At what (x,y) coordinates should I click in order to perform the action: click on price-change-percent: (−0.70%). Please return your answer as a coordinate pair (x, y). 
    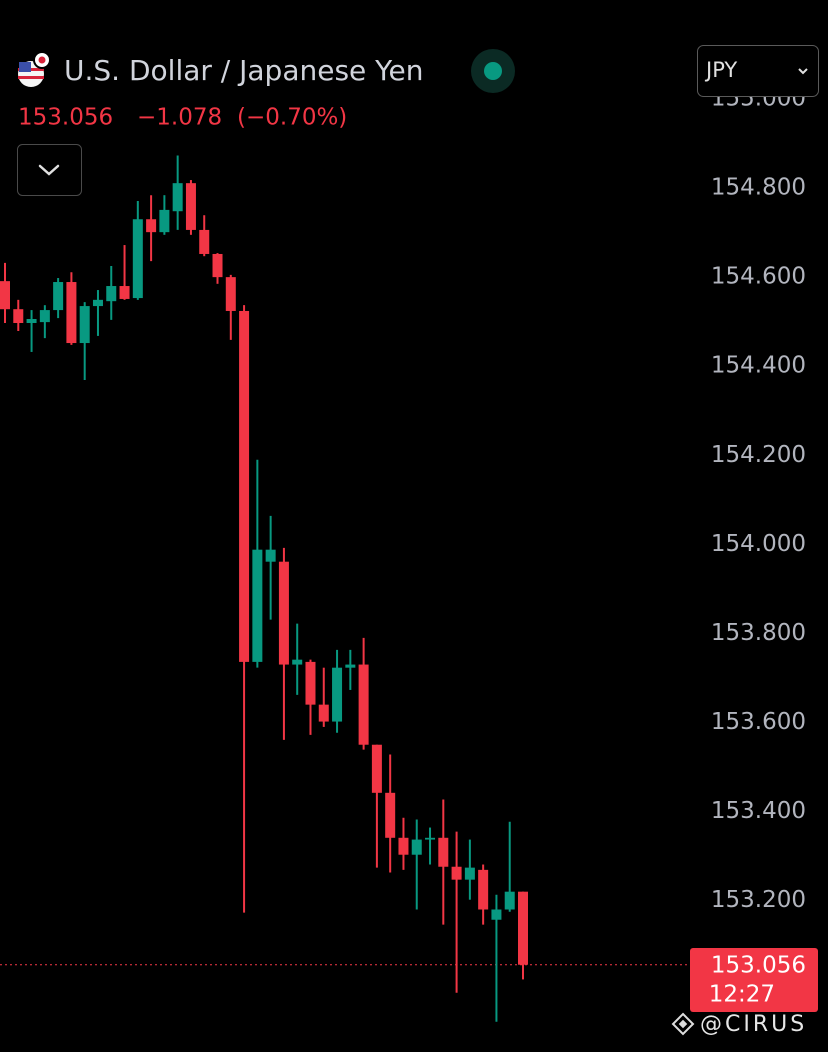
    Looking at the image, I should click on (292, 118).